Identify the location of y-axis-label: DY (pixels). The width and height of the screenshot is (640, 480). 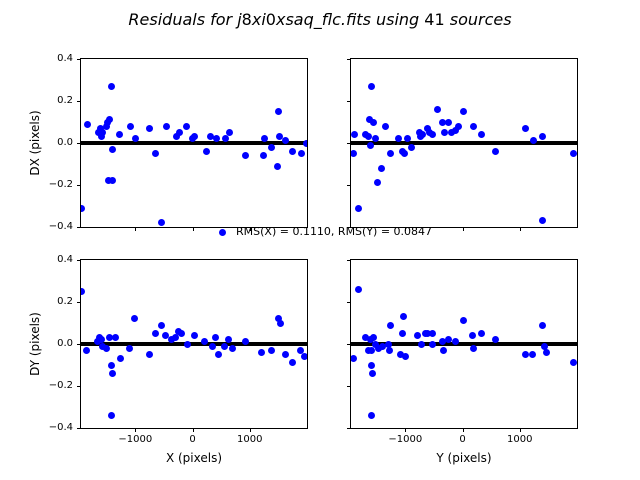
(35, 344).